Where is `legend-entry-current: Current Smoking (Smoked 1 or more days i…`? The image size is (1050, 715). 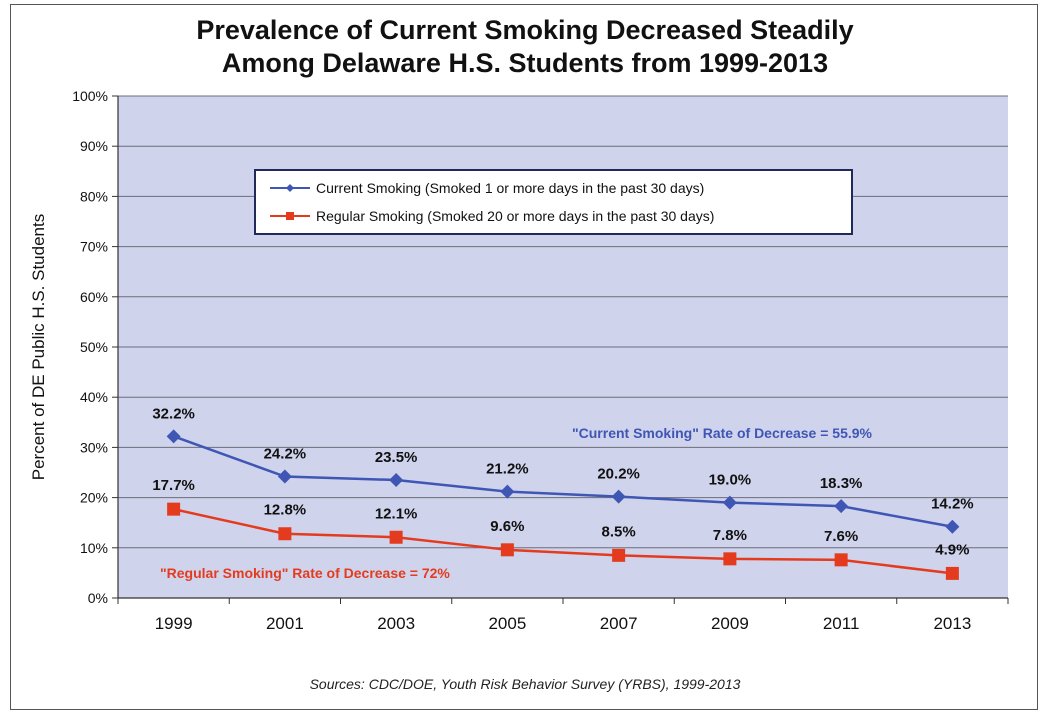 legend-entry-current: Current Smoking (Smoked 1 or more days i… is located at coordinates (510, 188).